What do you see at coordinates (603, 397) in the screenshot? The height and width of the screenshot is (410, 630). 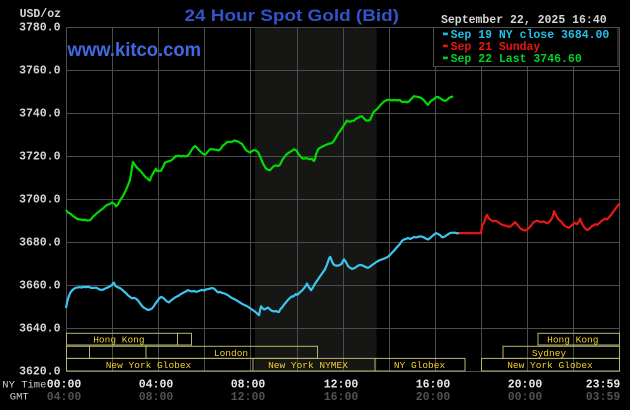 I see `svg-text: 03:59` at bounding box center [603, 397].